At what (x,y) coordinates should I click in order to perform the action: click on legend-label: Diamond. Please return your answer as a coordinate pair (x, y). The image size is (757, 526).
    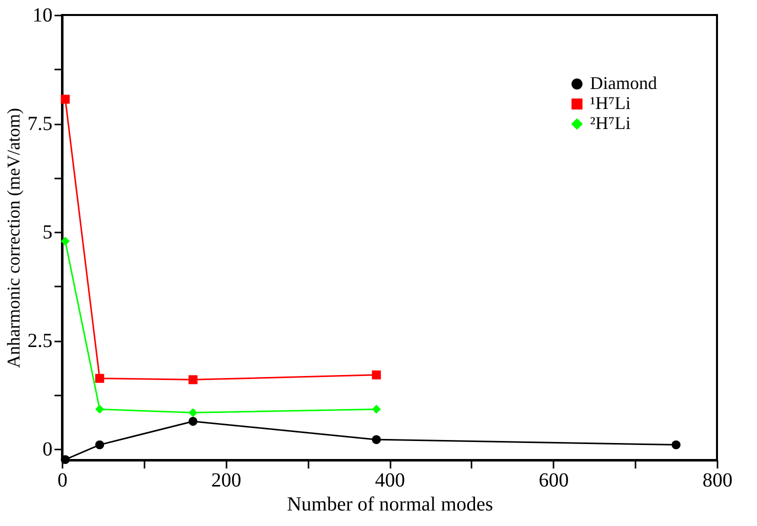
    Looking at the image, I should click on (623, 83).